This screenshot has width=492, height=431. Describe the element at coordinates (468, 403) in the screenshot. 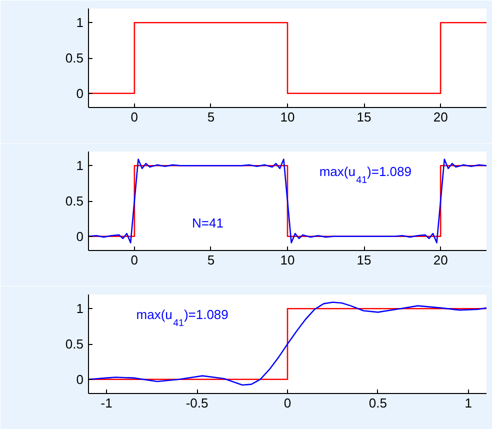

I see `x-tick-label: 1` at that location.